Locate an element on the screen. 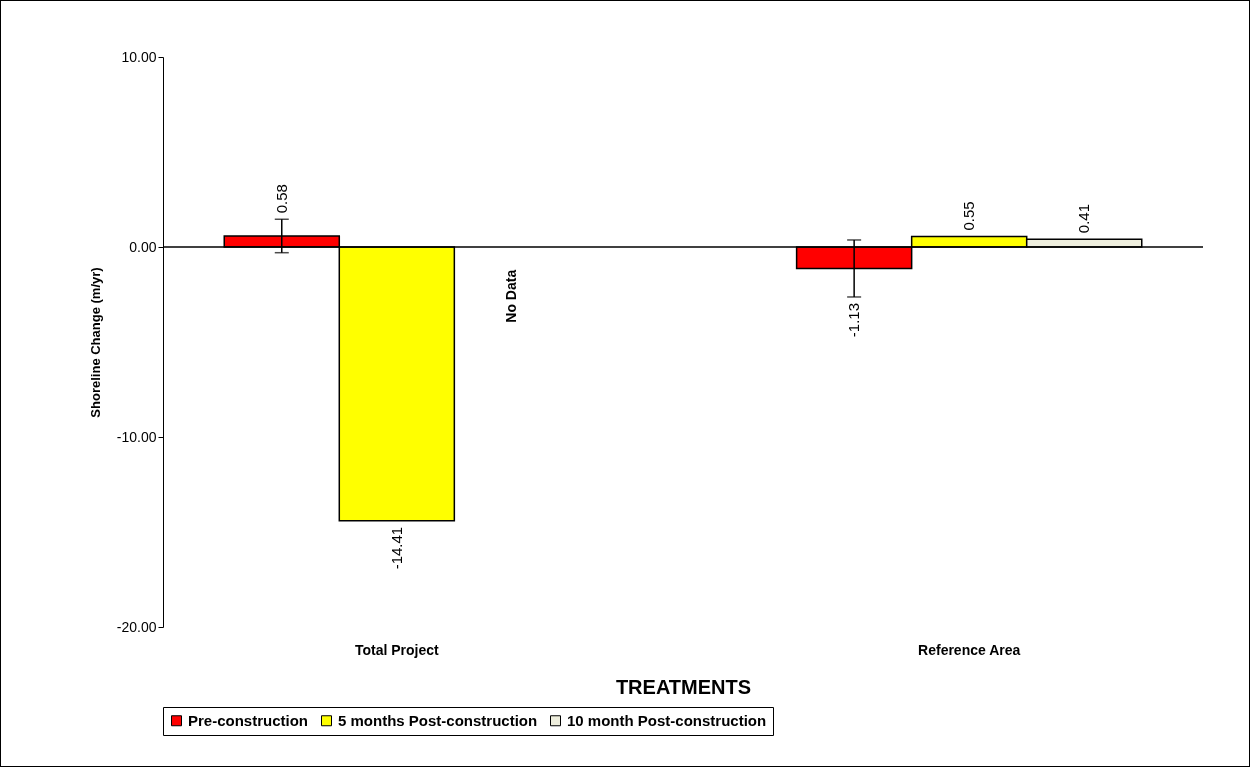 The width and height of the screenshot is (1250, 767). data-label: 0.41 is located at coordinates (1084, 219).